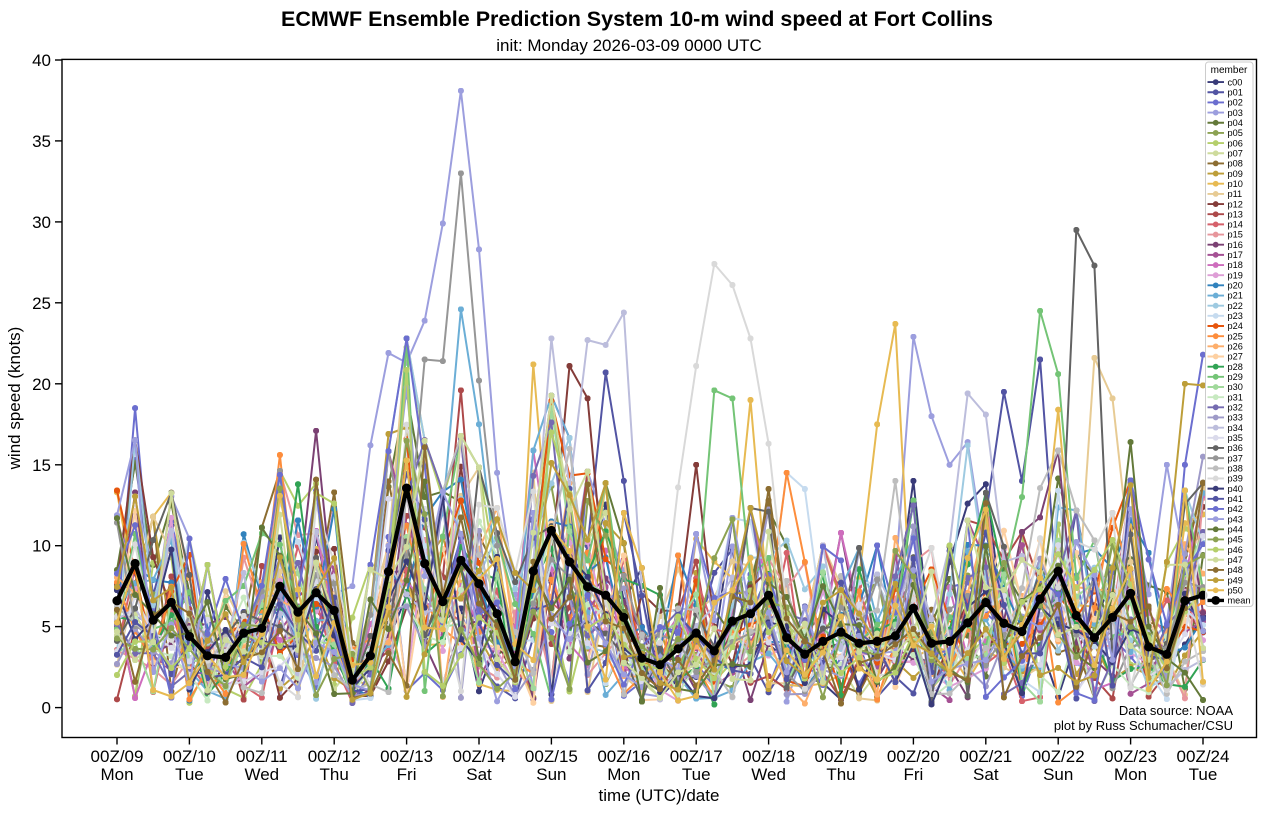 This screenshot has height=817, width=1266. What do you see at coordinates (1130, 756) in the screenshot?
I see `svg-text: 00Z/23` at bounding box center [1130, 756].